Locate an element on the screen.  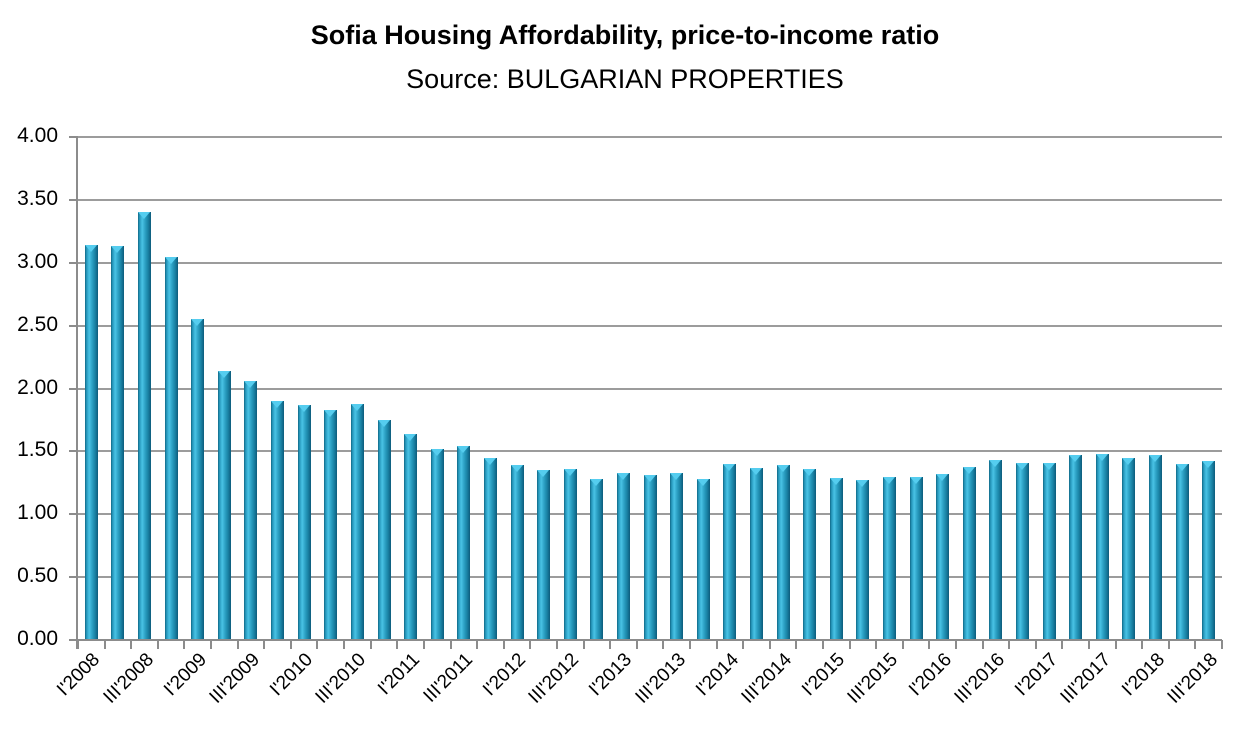
chart-subtitle: Source: BULGARIAN PROPERTIES is located at coordinates (625, 79).